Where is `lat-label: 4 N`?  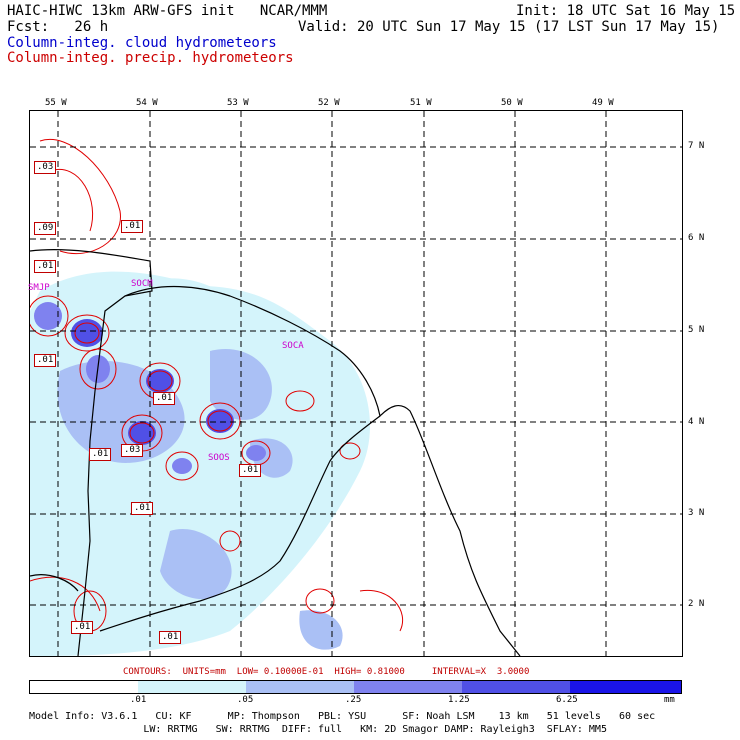
lat-label: 4 N is located at coordinates (696, 422).